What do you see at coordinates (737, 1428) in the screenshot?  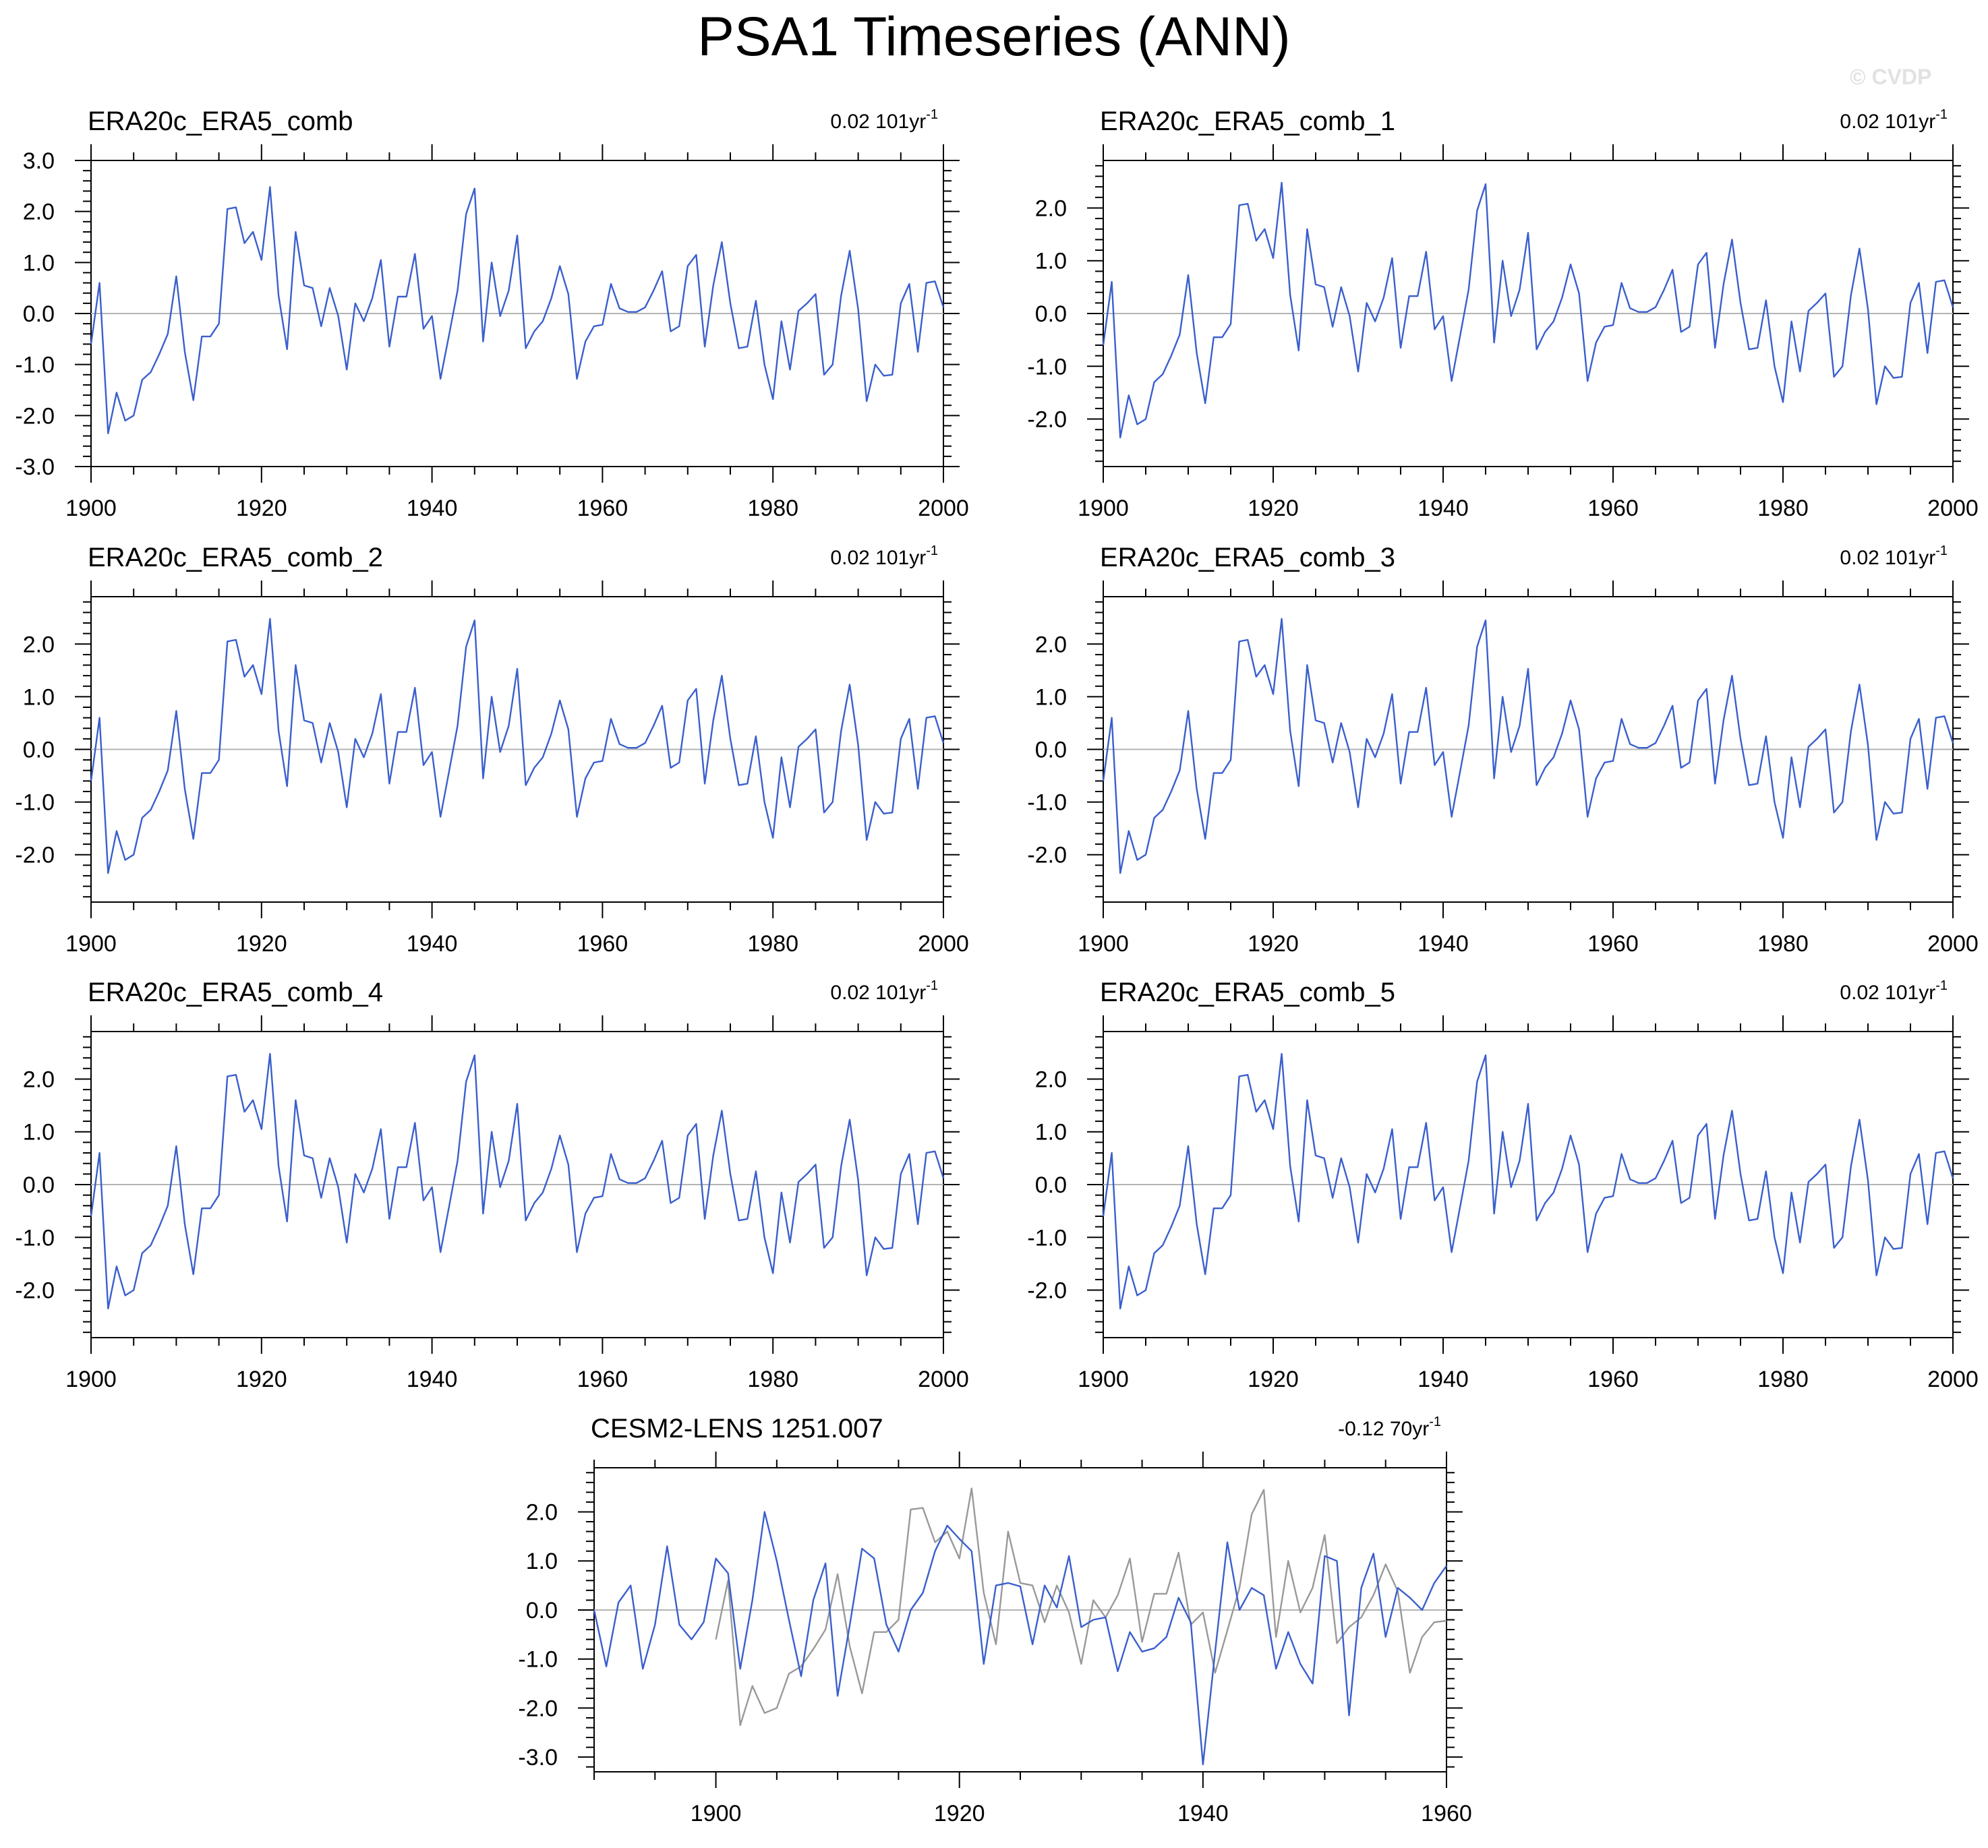 I see `panel-title: CESM2-LENS 1251.007` at bounding box center [737, 1428].